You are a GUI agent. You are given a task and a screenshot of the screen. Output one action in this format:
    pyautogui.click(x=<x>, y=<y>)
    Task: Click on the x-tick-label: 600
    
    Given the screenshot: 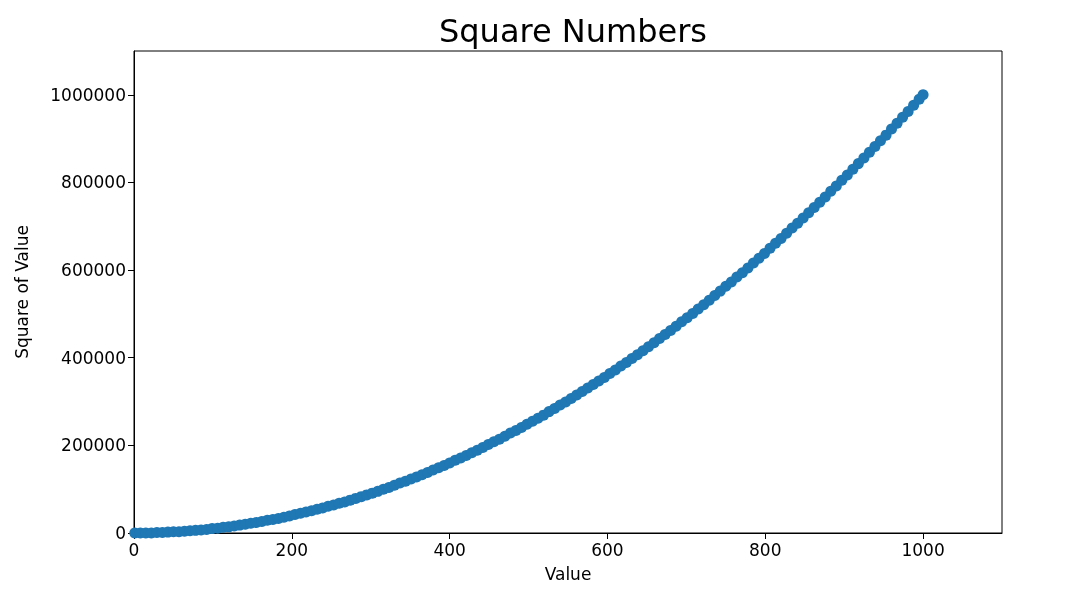 What is the action you would take?
    pyautogui.click(x=607, y=549)
    